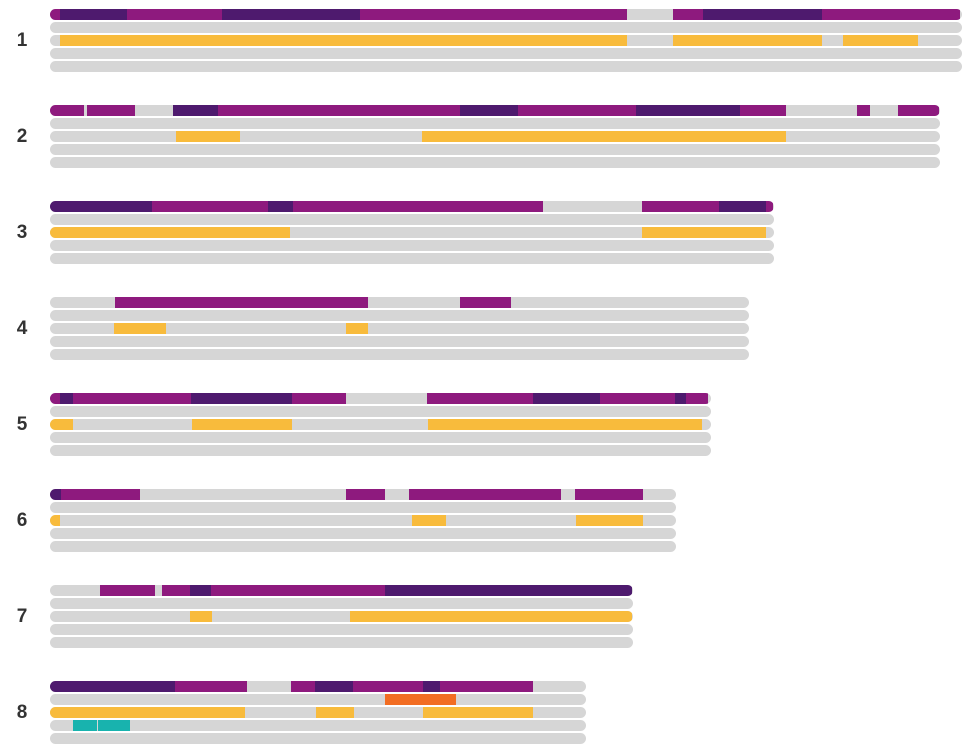 This screenshot has height=752, width=970. What do you see at coordinates (420, 699) in the screenshot?
I see `segment-orange` at bounding box center [420, 699].